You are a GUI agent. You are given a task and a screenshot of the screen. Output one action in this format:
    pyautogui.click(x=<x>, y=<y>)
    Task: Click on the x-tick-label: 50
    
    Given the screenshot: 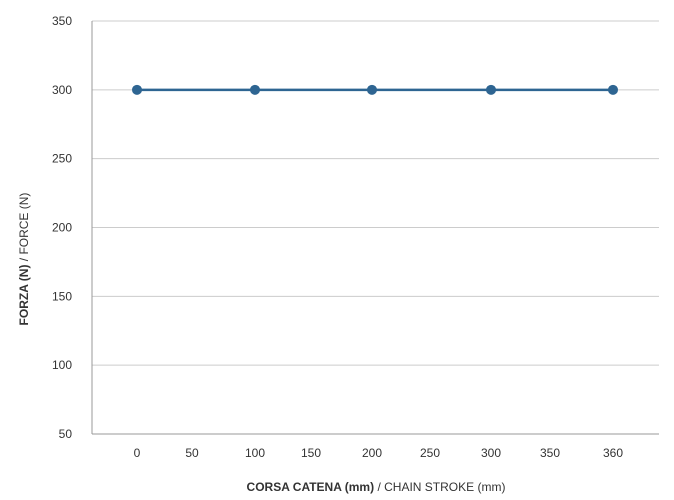 What is the action you would take?
    pyautogui.click(x=192, y=453)
    